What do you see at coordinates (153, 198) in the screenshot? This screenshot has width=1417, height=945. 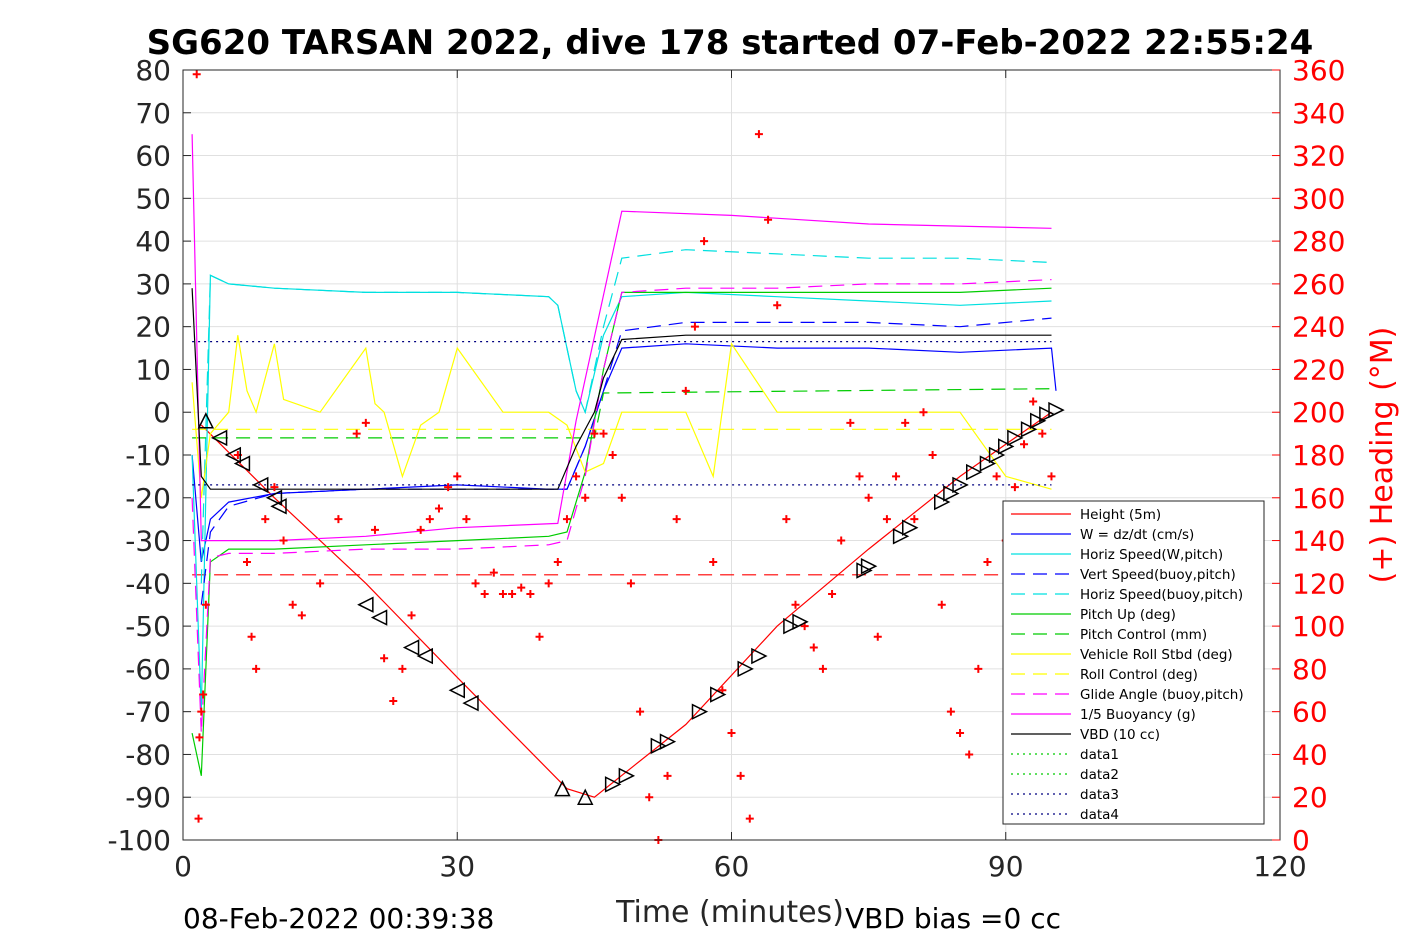 I see `y-tick-label: 50` at bounding box center [153, 198].